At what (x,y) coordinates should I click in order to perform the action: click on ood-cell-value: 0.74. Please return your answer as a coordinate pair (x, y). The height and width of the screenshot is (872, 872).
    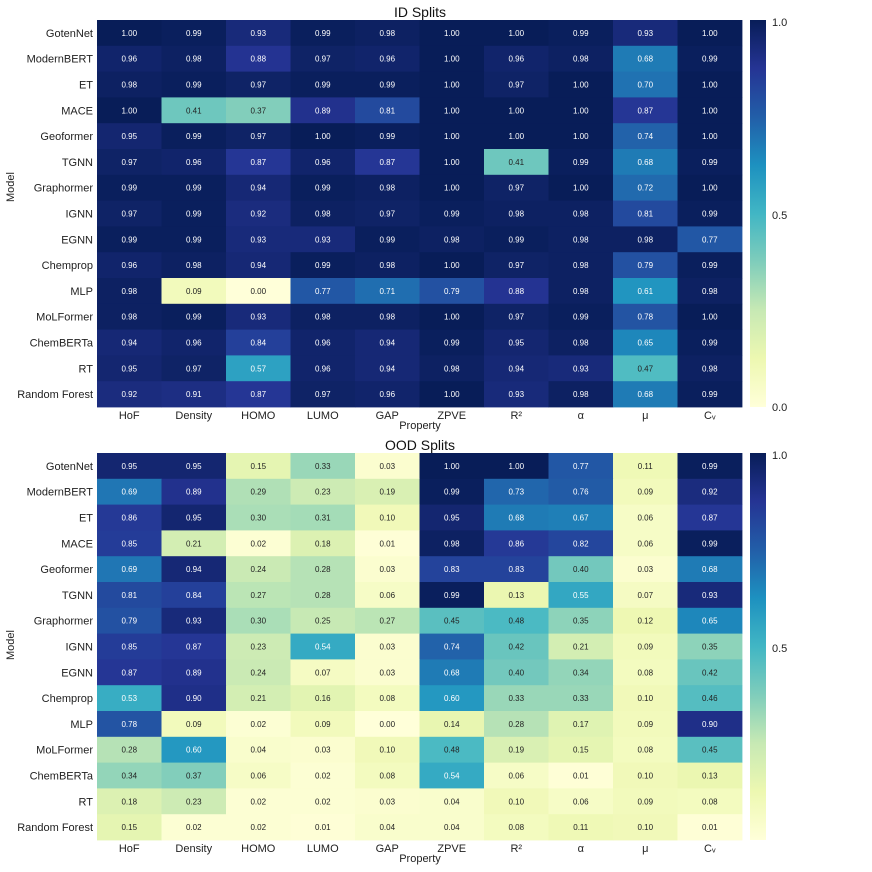
    Looking at the image, I should click on (452, 647).